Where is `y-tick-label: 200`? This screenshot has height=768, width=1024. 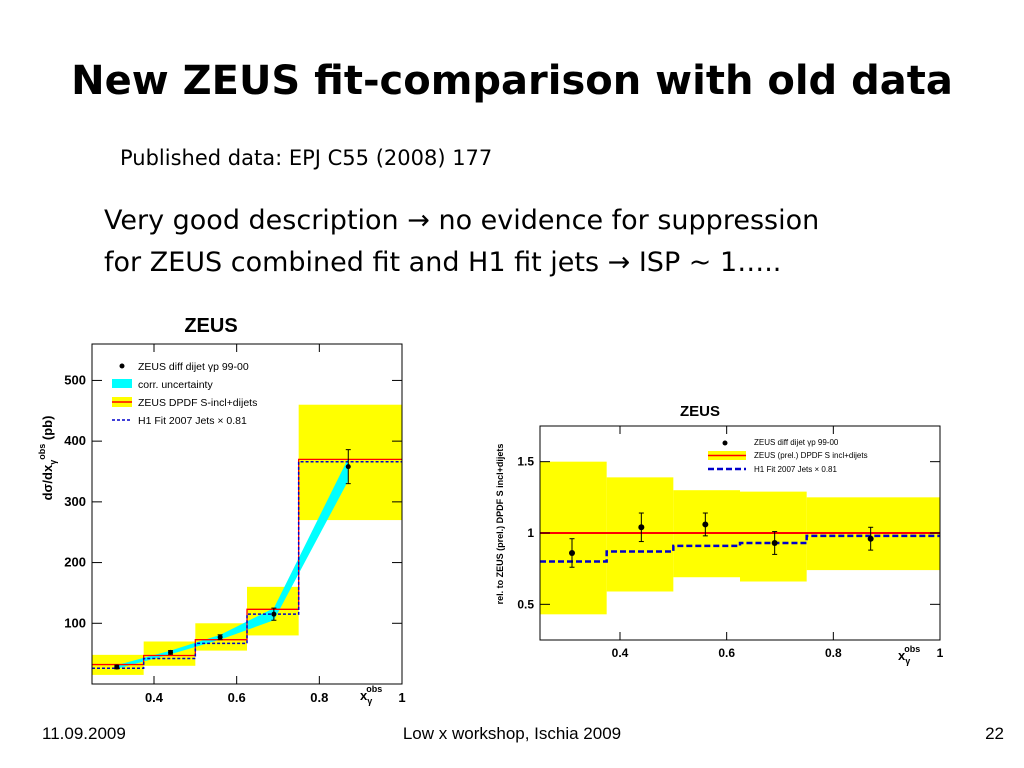 y-tick-label: 200 is located at coordinates (75, 562).